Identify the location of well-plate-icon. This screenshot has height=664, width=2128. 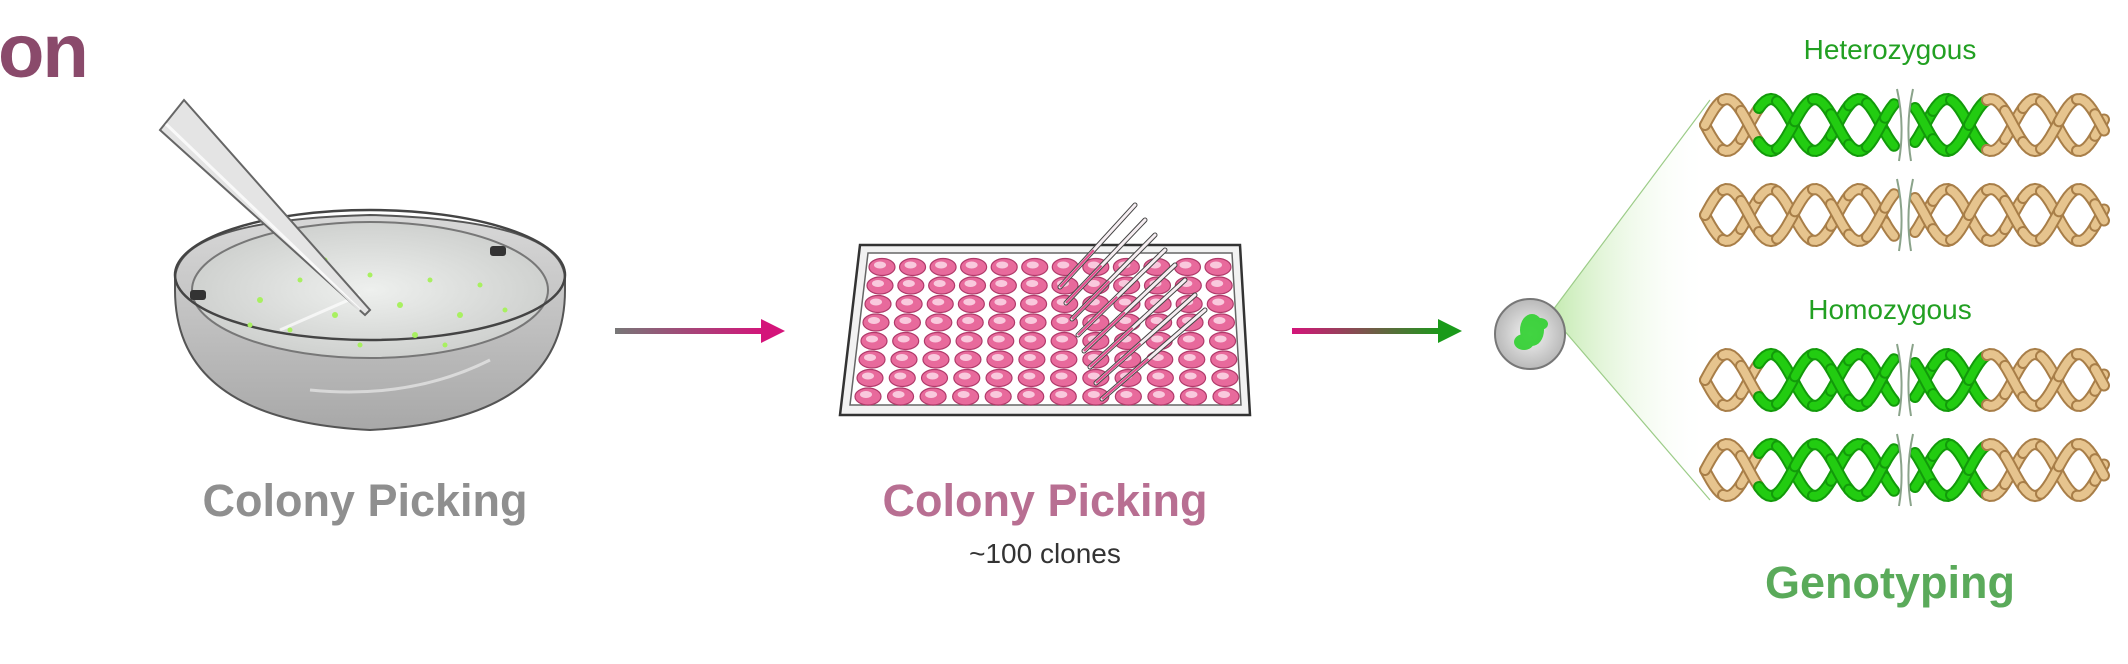
(1045, 309).